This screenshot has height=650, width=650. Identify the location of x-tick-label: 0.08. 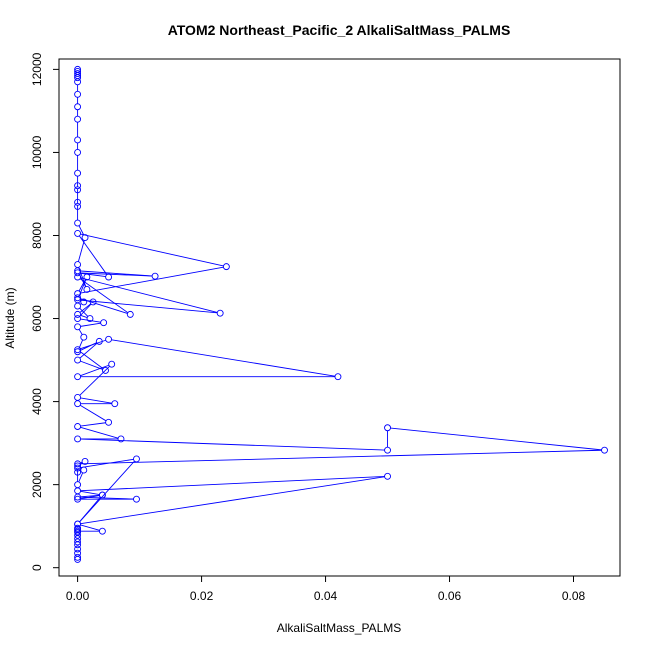
(574, 596).